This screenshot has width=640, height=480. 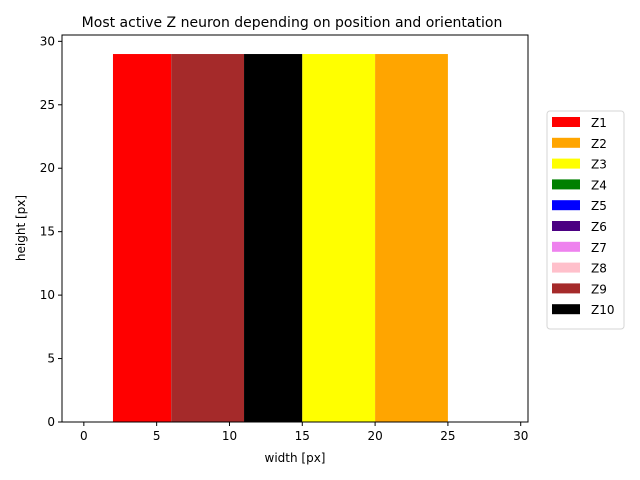 I want to click on legend-label-z10: Z10, so click(x=603, y=310).